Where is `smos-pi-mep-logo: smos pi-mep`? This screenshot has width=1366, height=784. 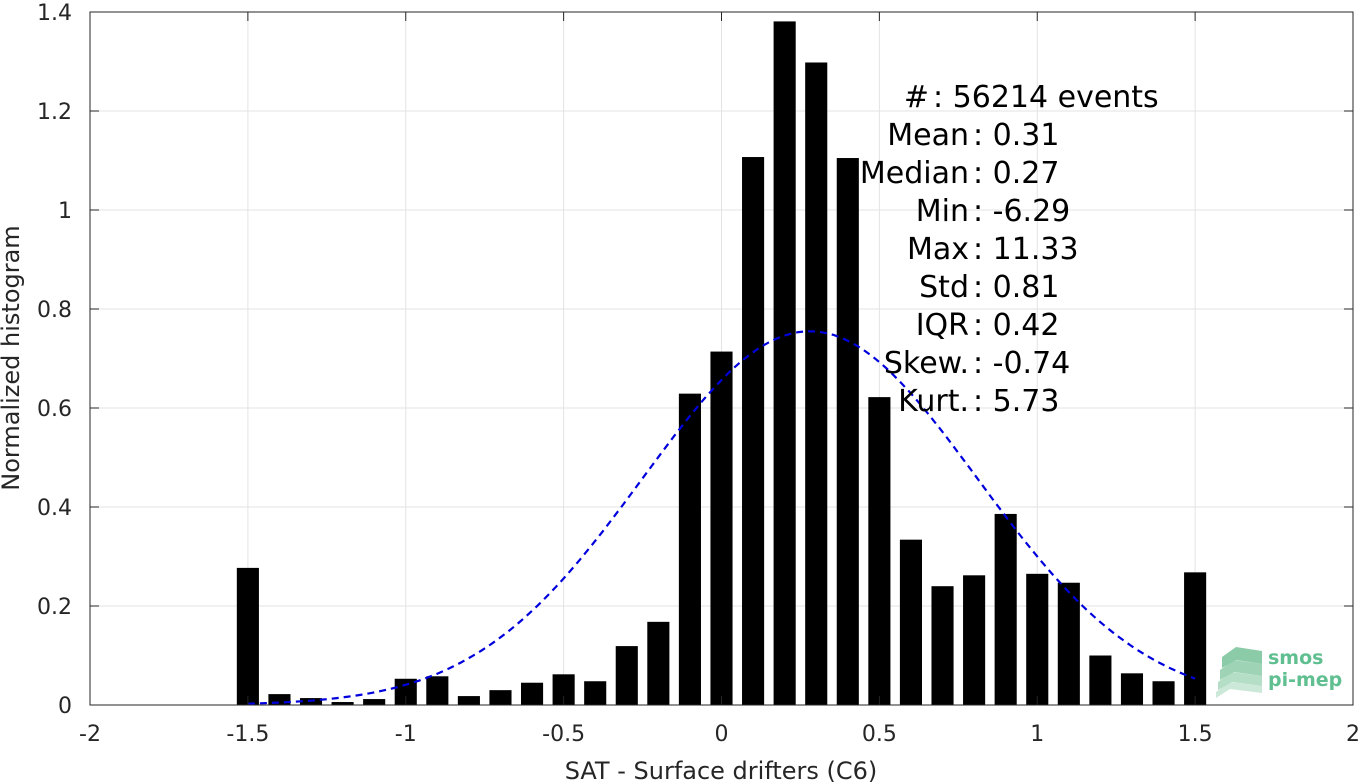 smos-pi-mep-logo: smos pi-mep is located at coordinates (1279, 672).